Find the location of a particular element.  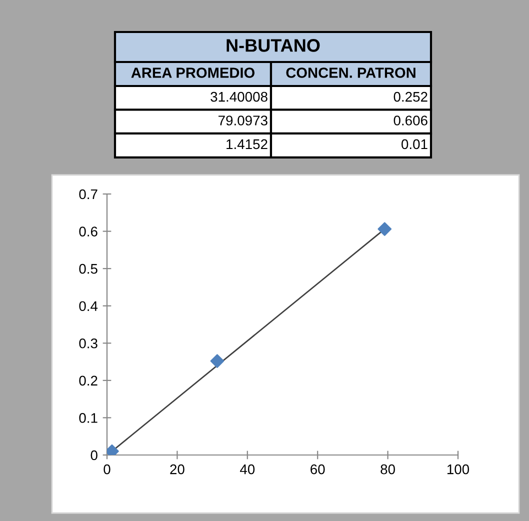

y-tick-label: 0.7 is located at coordinates (88, 194).